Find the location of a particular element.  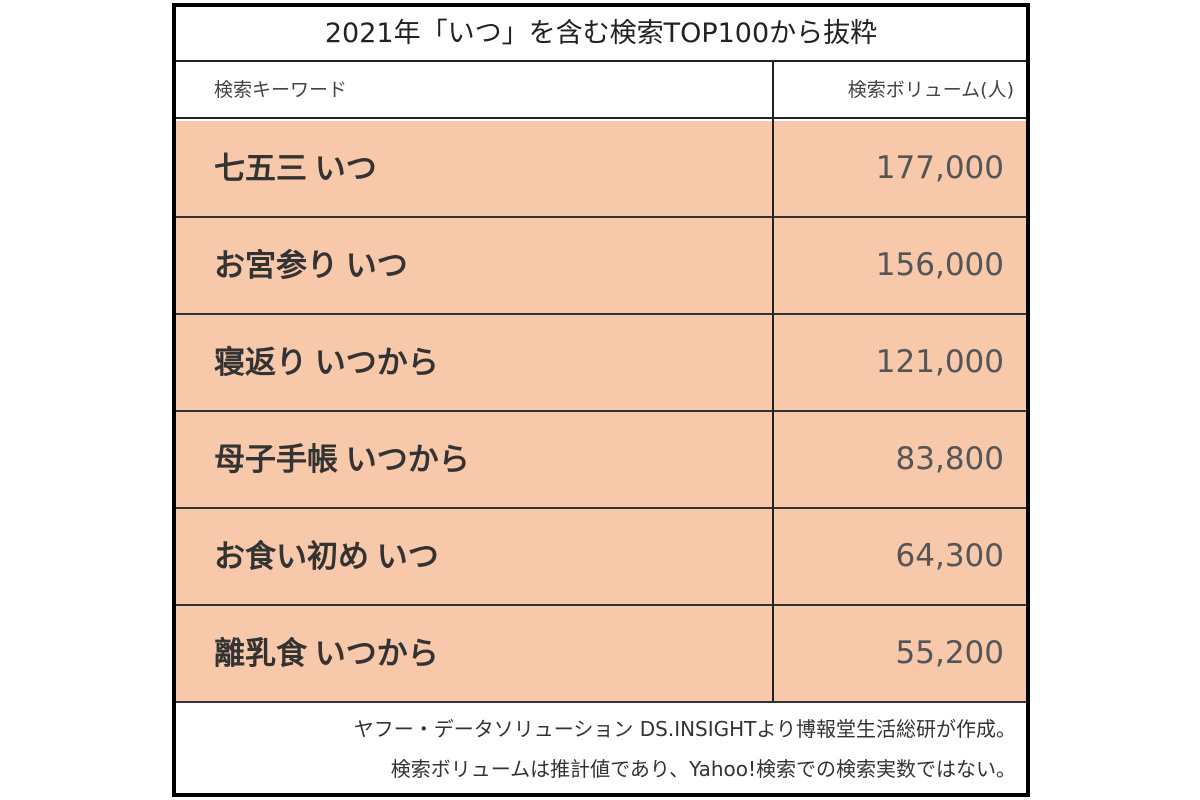

keyword-cell: お宮参り いつ is located at coordinates (311, 265).